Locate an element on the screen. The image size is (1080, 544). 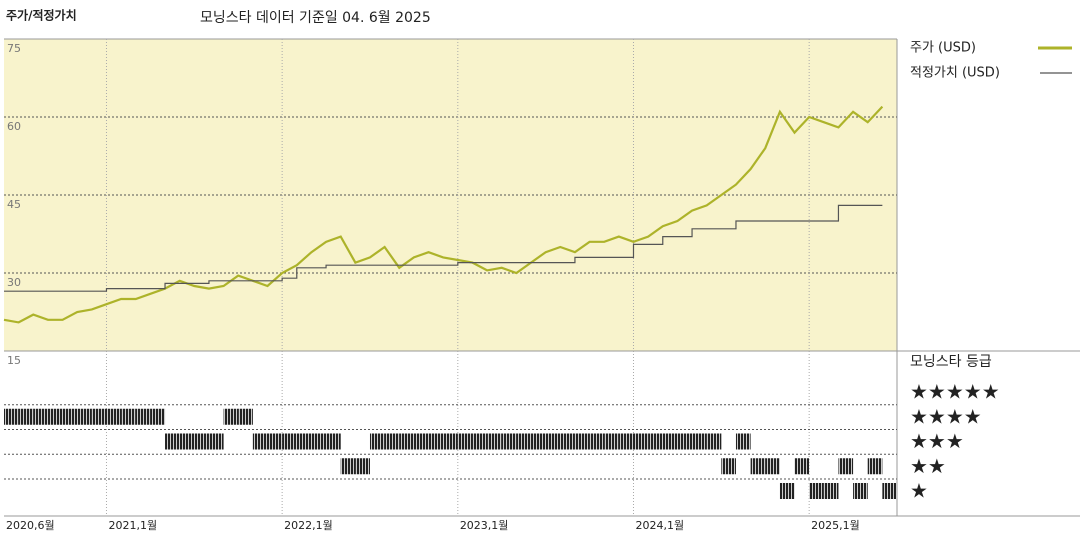
rating-label: ★★★★ is located at coordinates (946, 416).